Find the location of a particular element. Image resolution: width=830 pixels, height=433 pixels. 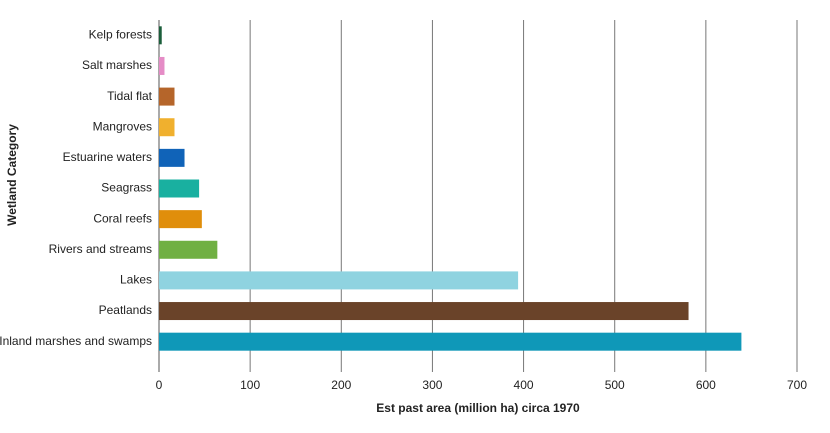

y-tick-label: Rivers and streams is located at coordinates (100, 249).